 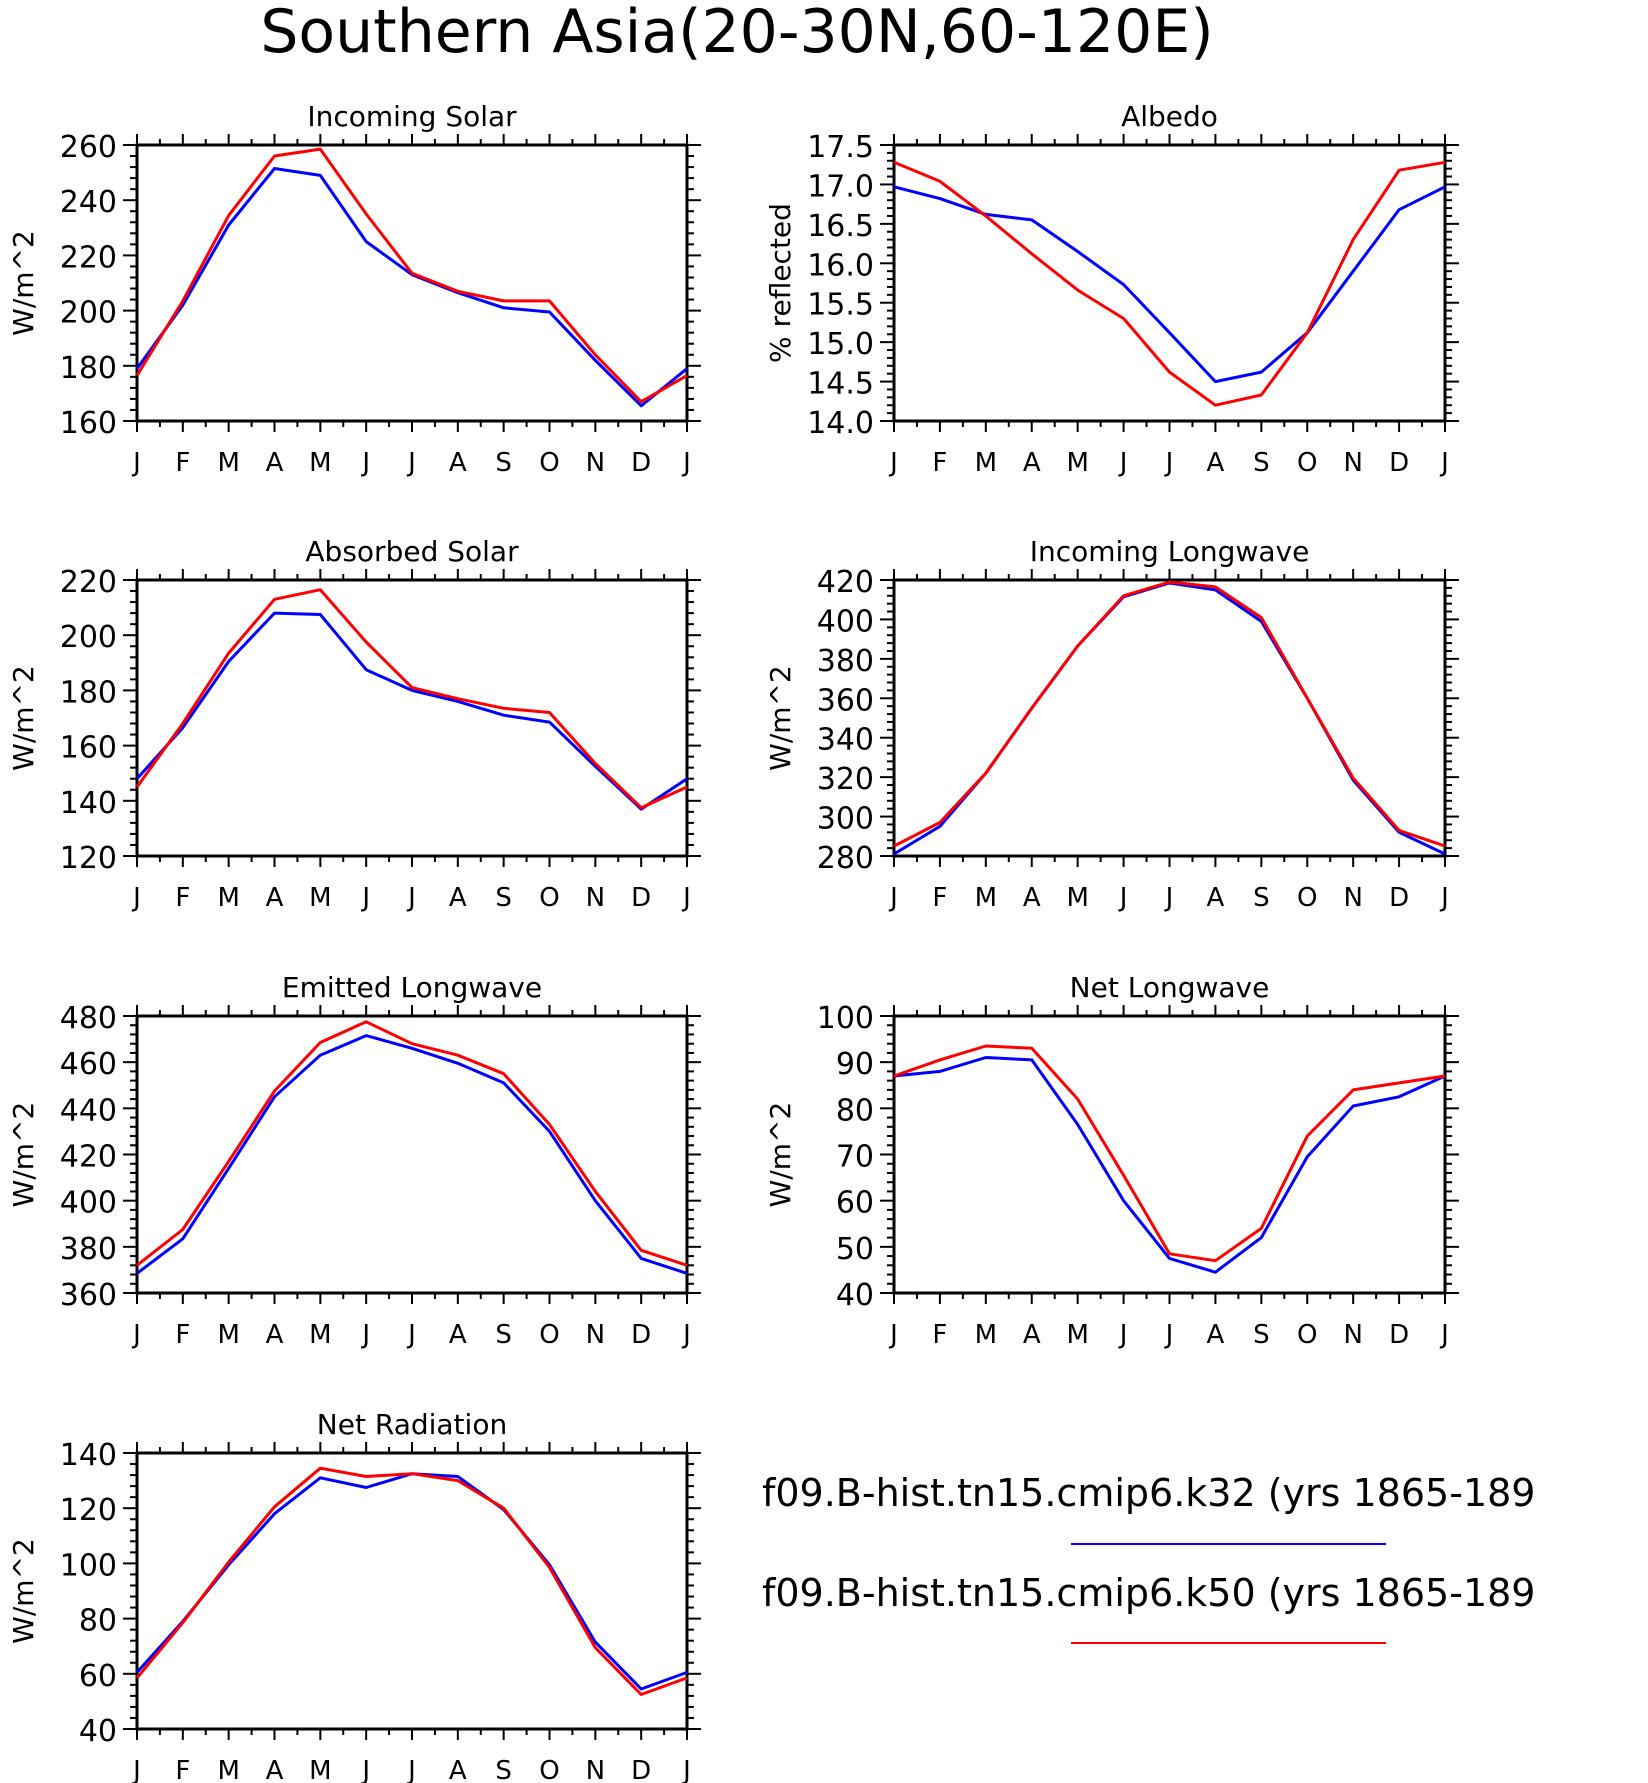 I want to click on y-tick-label: 200, so click(x=88, y=637).